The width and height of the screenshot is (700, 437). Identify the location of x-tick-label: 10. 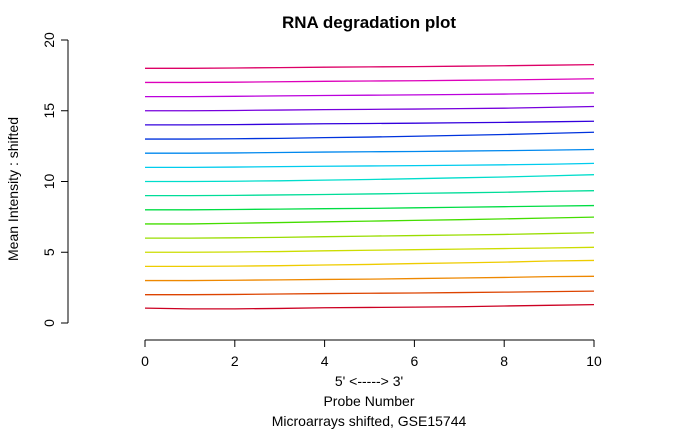
(594, 361).